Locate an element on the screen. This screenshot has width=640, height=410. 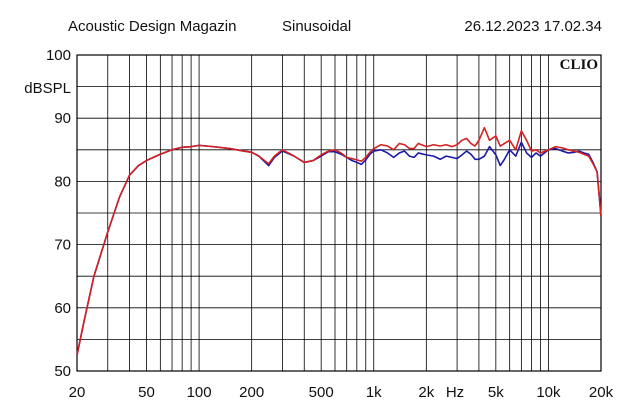
clio-badge-bg is located at coordinates (577, 64).